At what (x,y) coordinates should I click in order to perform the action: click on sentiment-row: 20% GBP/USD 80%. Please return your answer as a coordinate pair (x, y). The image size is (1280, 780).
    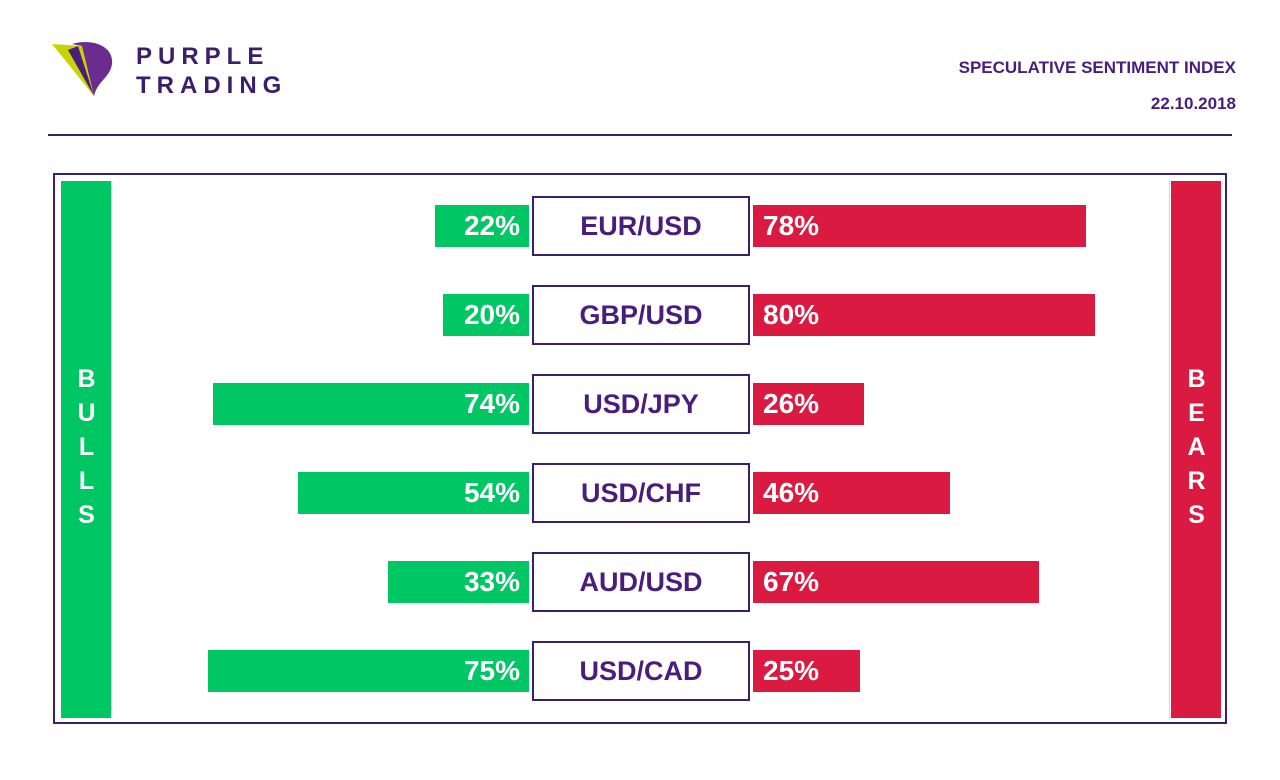
    Looking at the image, I should click on (640, 319).